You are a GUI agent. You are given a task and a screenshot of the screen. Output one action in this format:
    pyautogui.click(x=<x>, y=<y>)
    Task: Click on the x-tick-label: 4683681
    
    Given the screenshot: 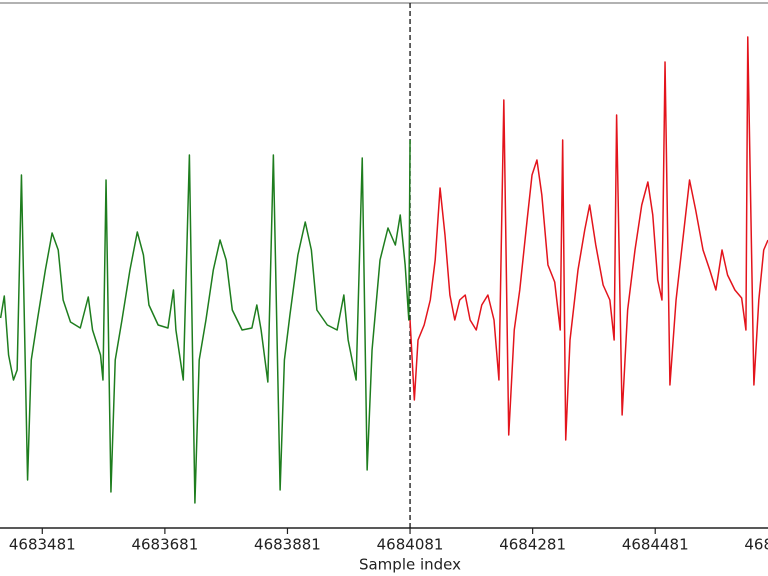 What is the action you would take?
    pyautogui.click(x=164, y=545)
    